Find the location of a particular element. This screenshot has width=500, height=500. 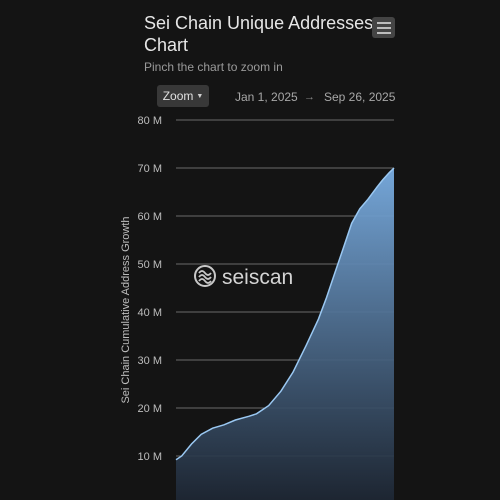

chart-title: Sei Chain Unique Addresses Chart is located at coordinates (259, 34).